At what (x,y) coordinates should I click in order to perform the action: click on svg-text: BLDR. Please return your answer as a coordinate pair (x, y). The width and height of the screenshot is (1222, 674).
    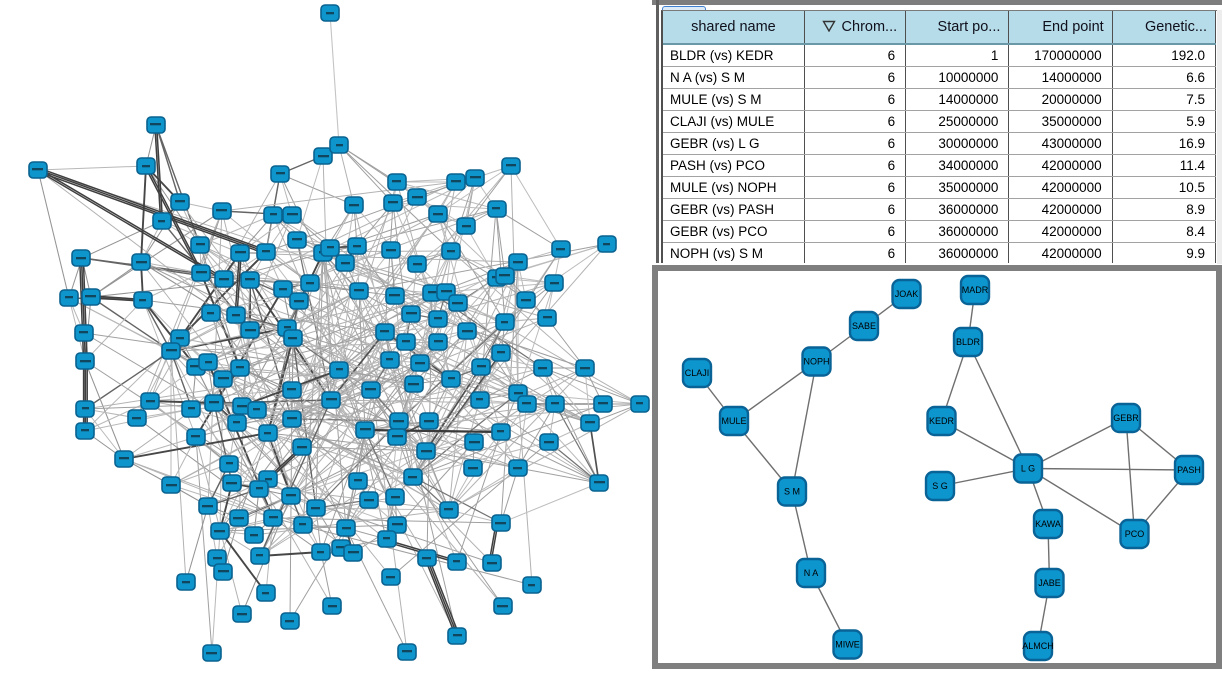
    Looking at the image, I should click on (968, 342).